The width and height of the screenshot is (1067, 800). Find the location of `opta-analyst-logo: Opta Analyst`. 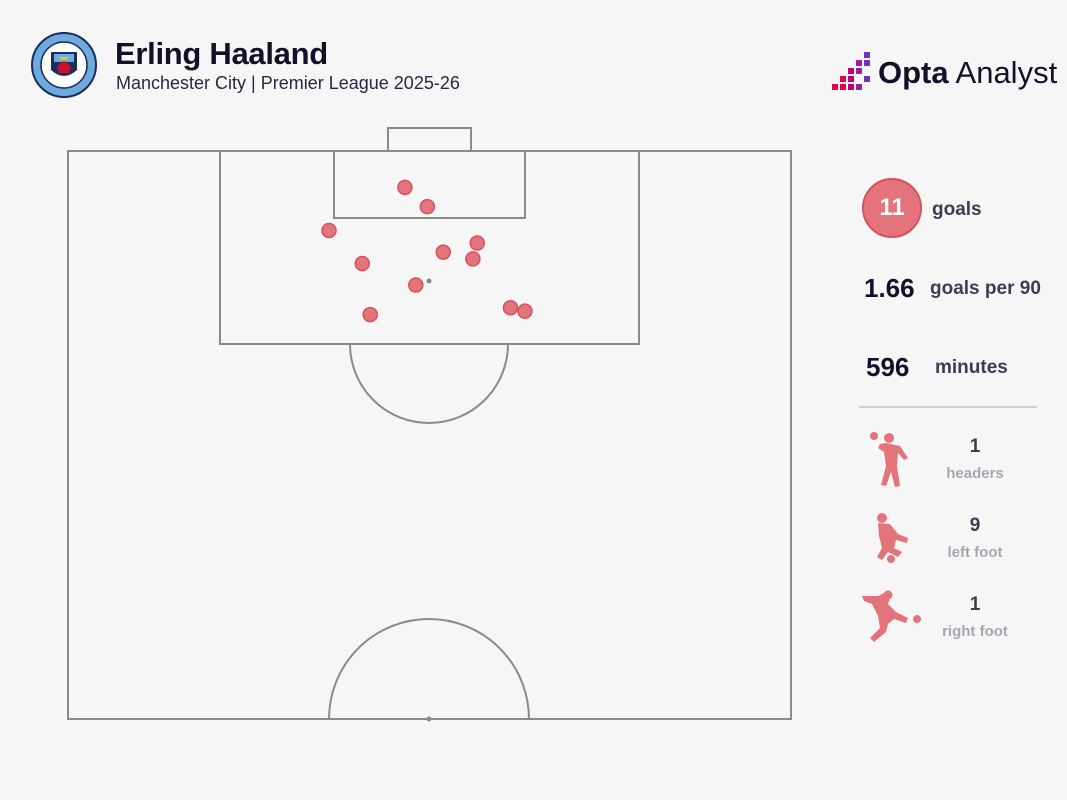

opta-analyst-logo: Opta Analyst is located at coordinates (943, 73).